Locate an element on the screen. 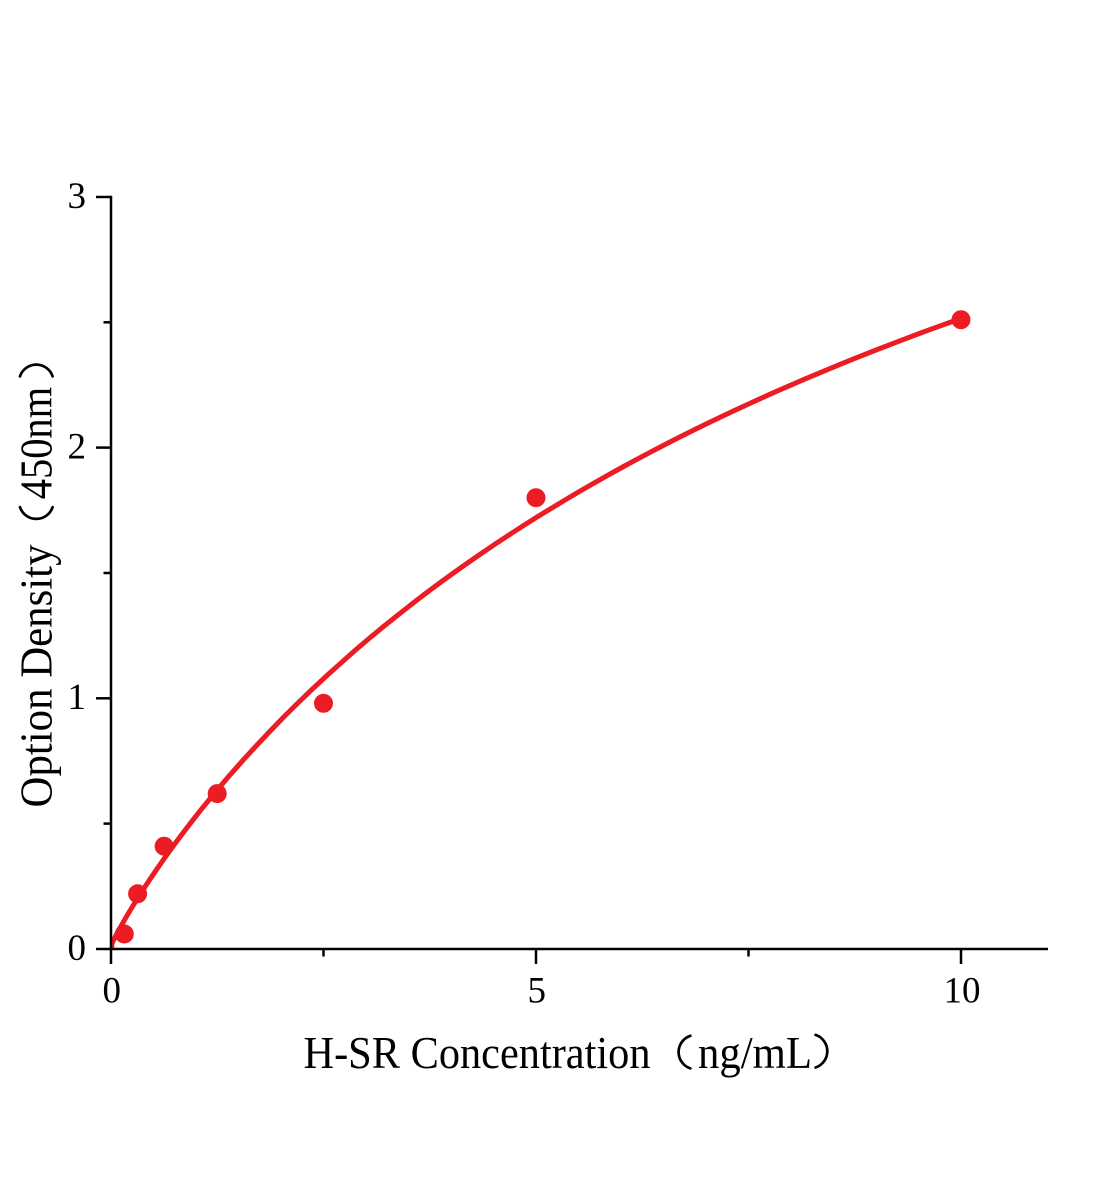  svg-text: Option Density is located at coordinates (36, 676).